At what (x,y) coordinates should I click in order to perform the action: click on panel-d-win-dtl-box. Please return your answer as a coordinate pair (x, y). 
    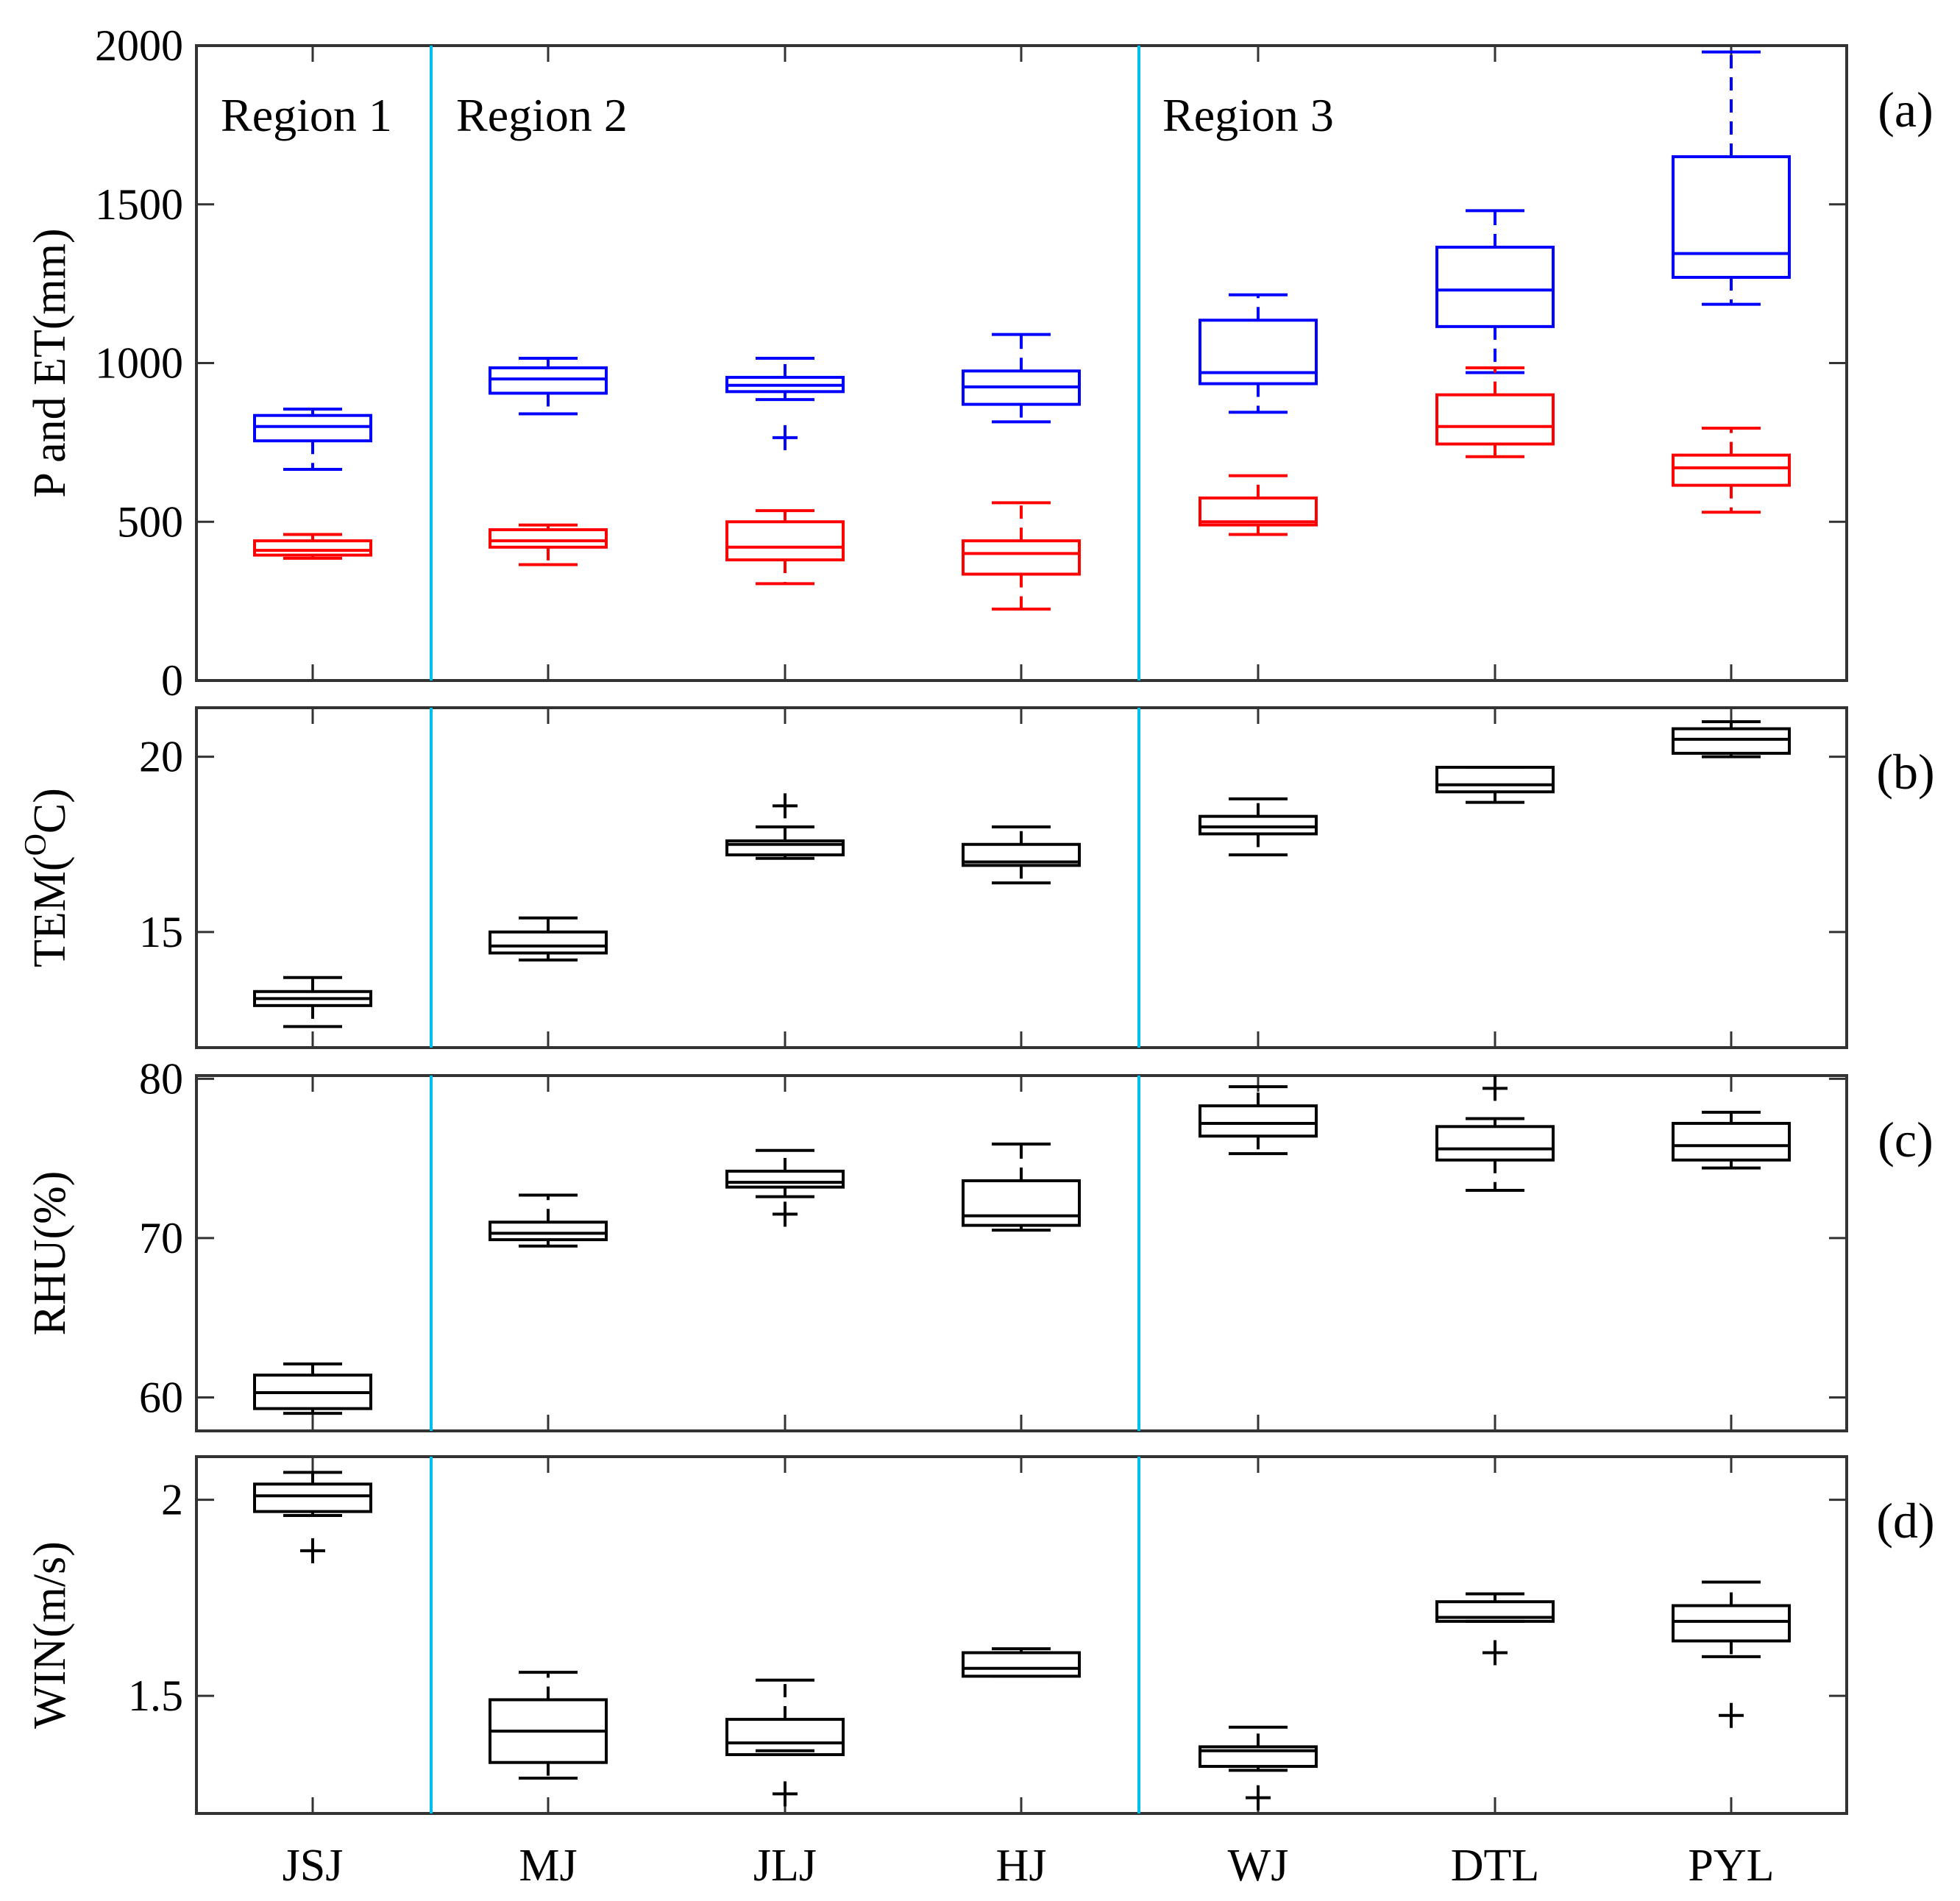
    Looking at the image, I should click on (1495, 1611).